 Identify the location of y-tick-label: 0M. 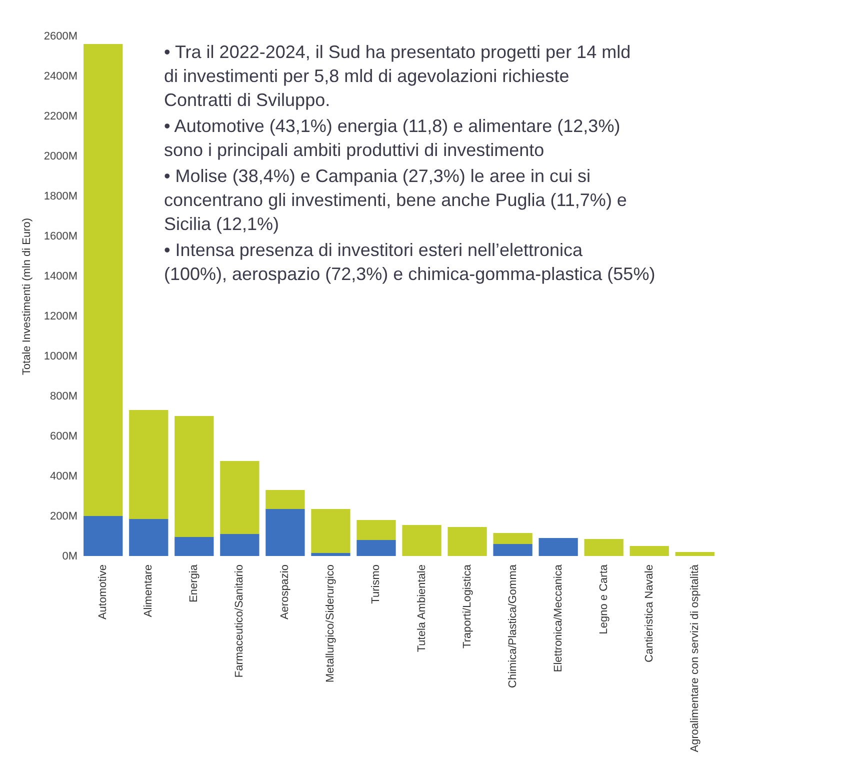
(70, 556).